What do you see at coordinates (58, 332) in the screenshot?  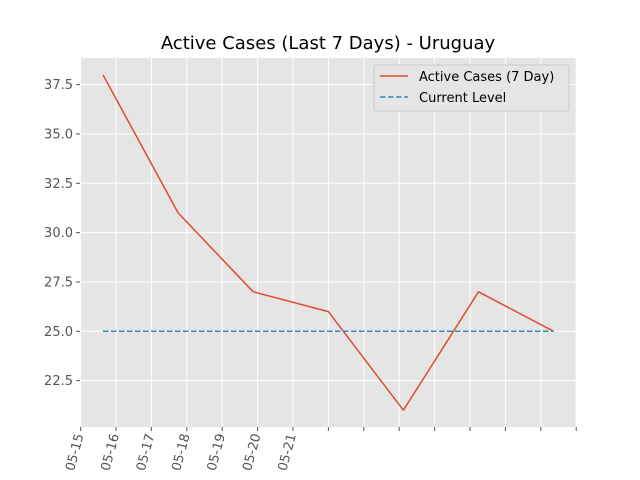 I see `y-tick-label: 25.0` at bounding box center [58, 332].